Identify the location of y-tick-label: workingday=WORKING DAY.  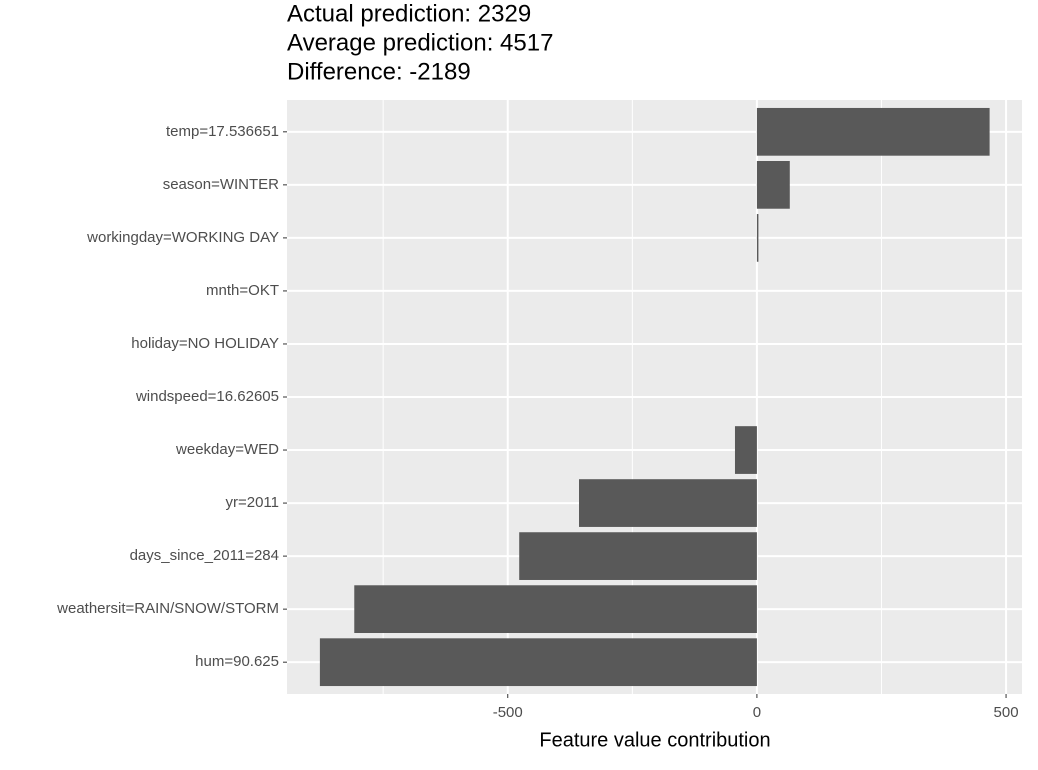
(182, 237).